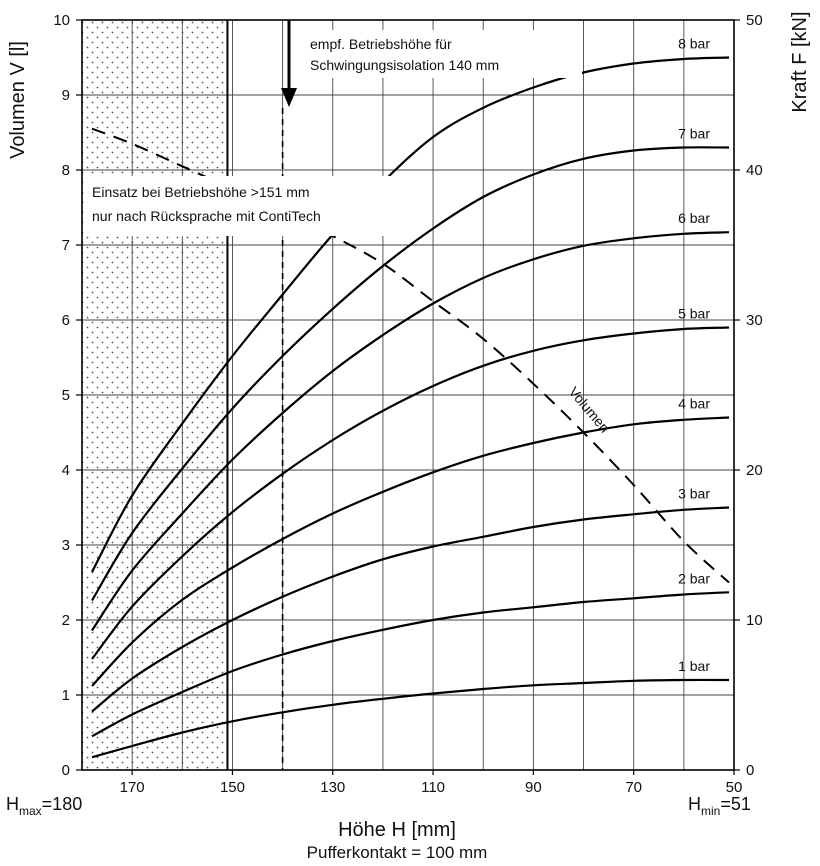 This screenshot has height=866, width=820. Describe the element at coordinates (533, 787) in the screenshot. I see `tick-label-x: 90` at that location.